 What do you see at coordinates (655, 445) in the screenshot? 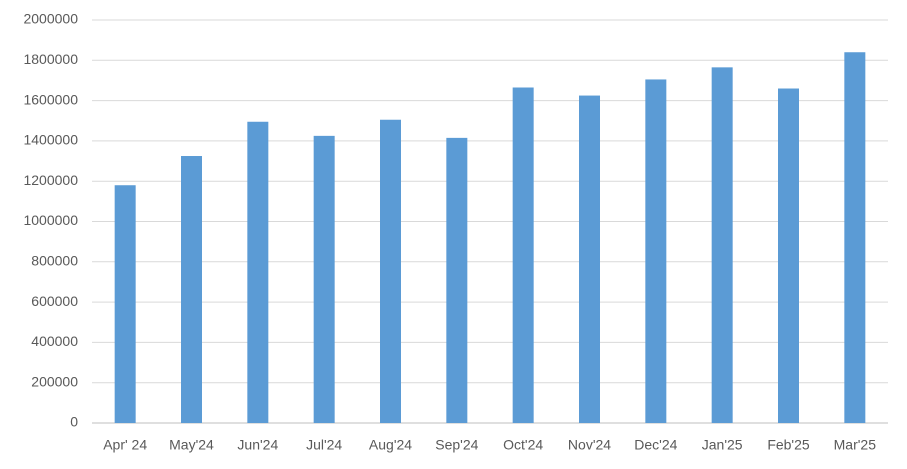
I see `x-tick-label: Dec'24` at bounding box center [655, 445].